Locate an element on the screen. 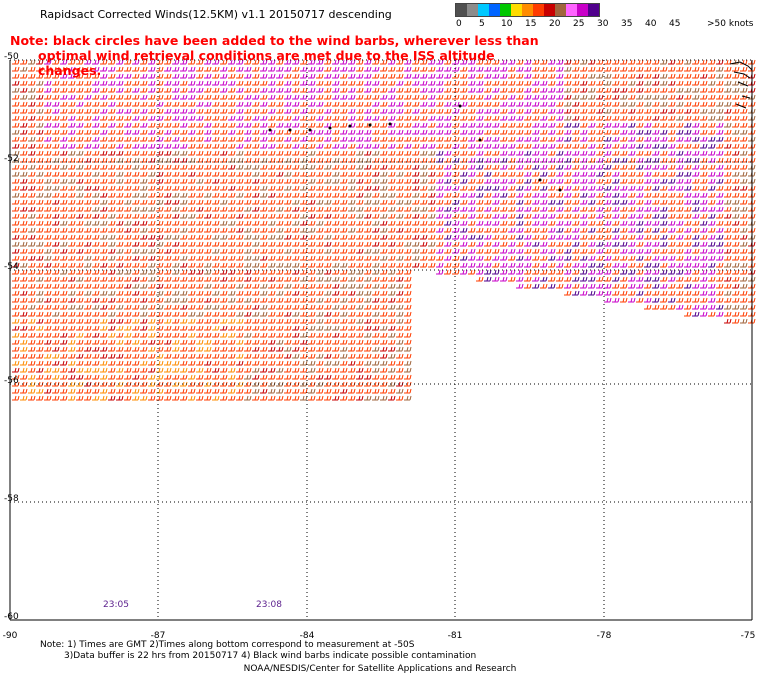 This screenshot has height=688, width=760. coastline-path is located at coordinates (741, 85).